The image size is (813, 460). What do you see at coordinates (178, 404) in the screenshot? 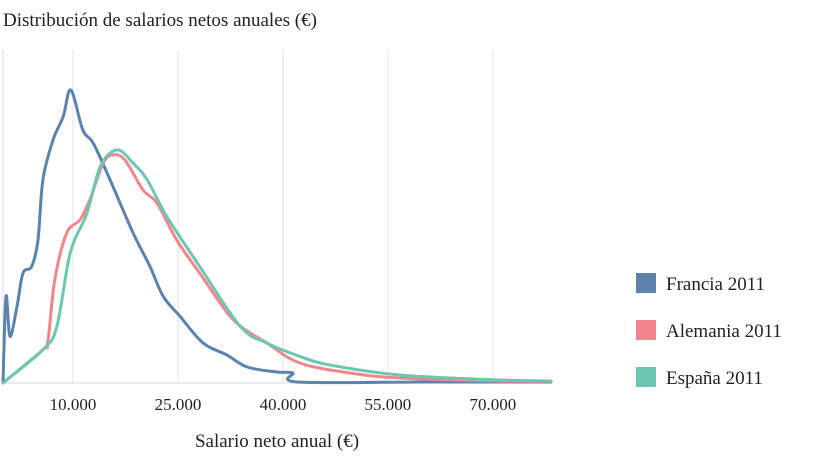
I see `x-tick-label: 25.000` at bounding box center [178, 404].